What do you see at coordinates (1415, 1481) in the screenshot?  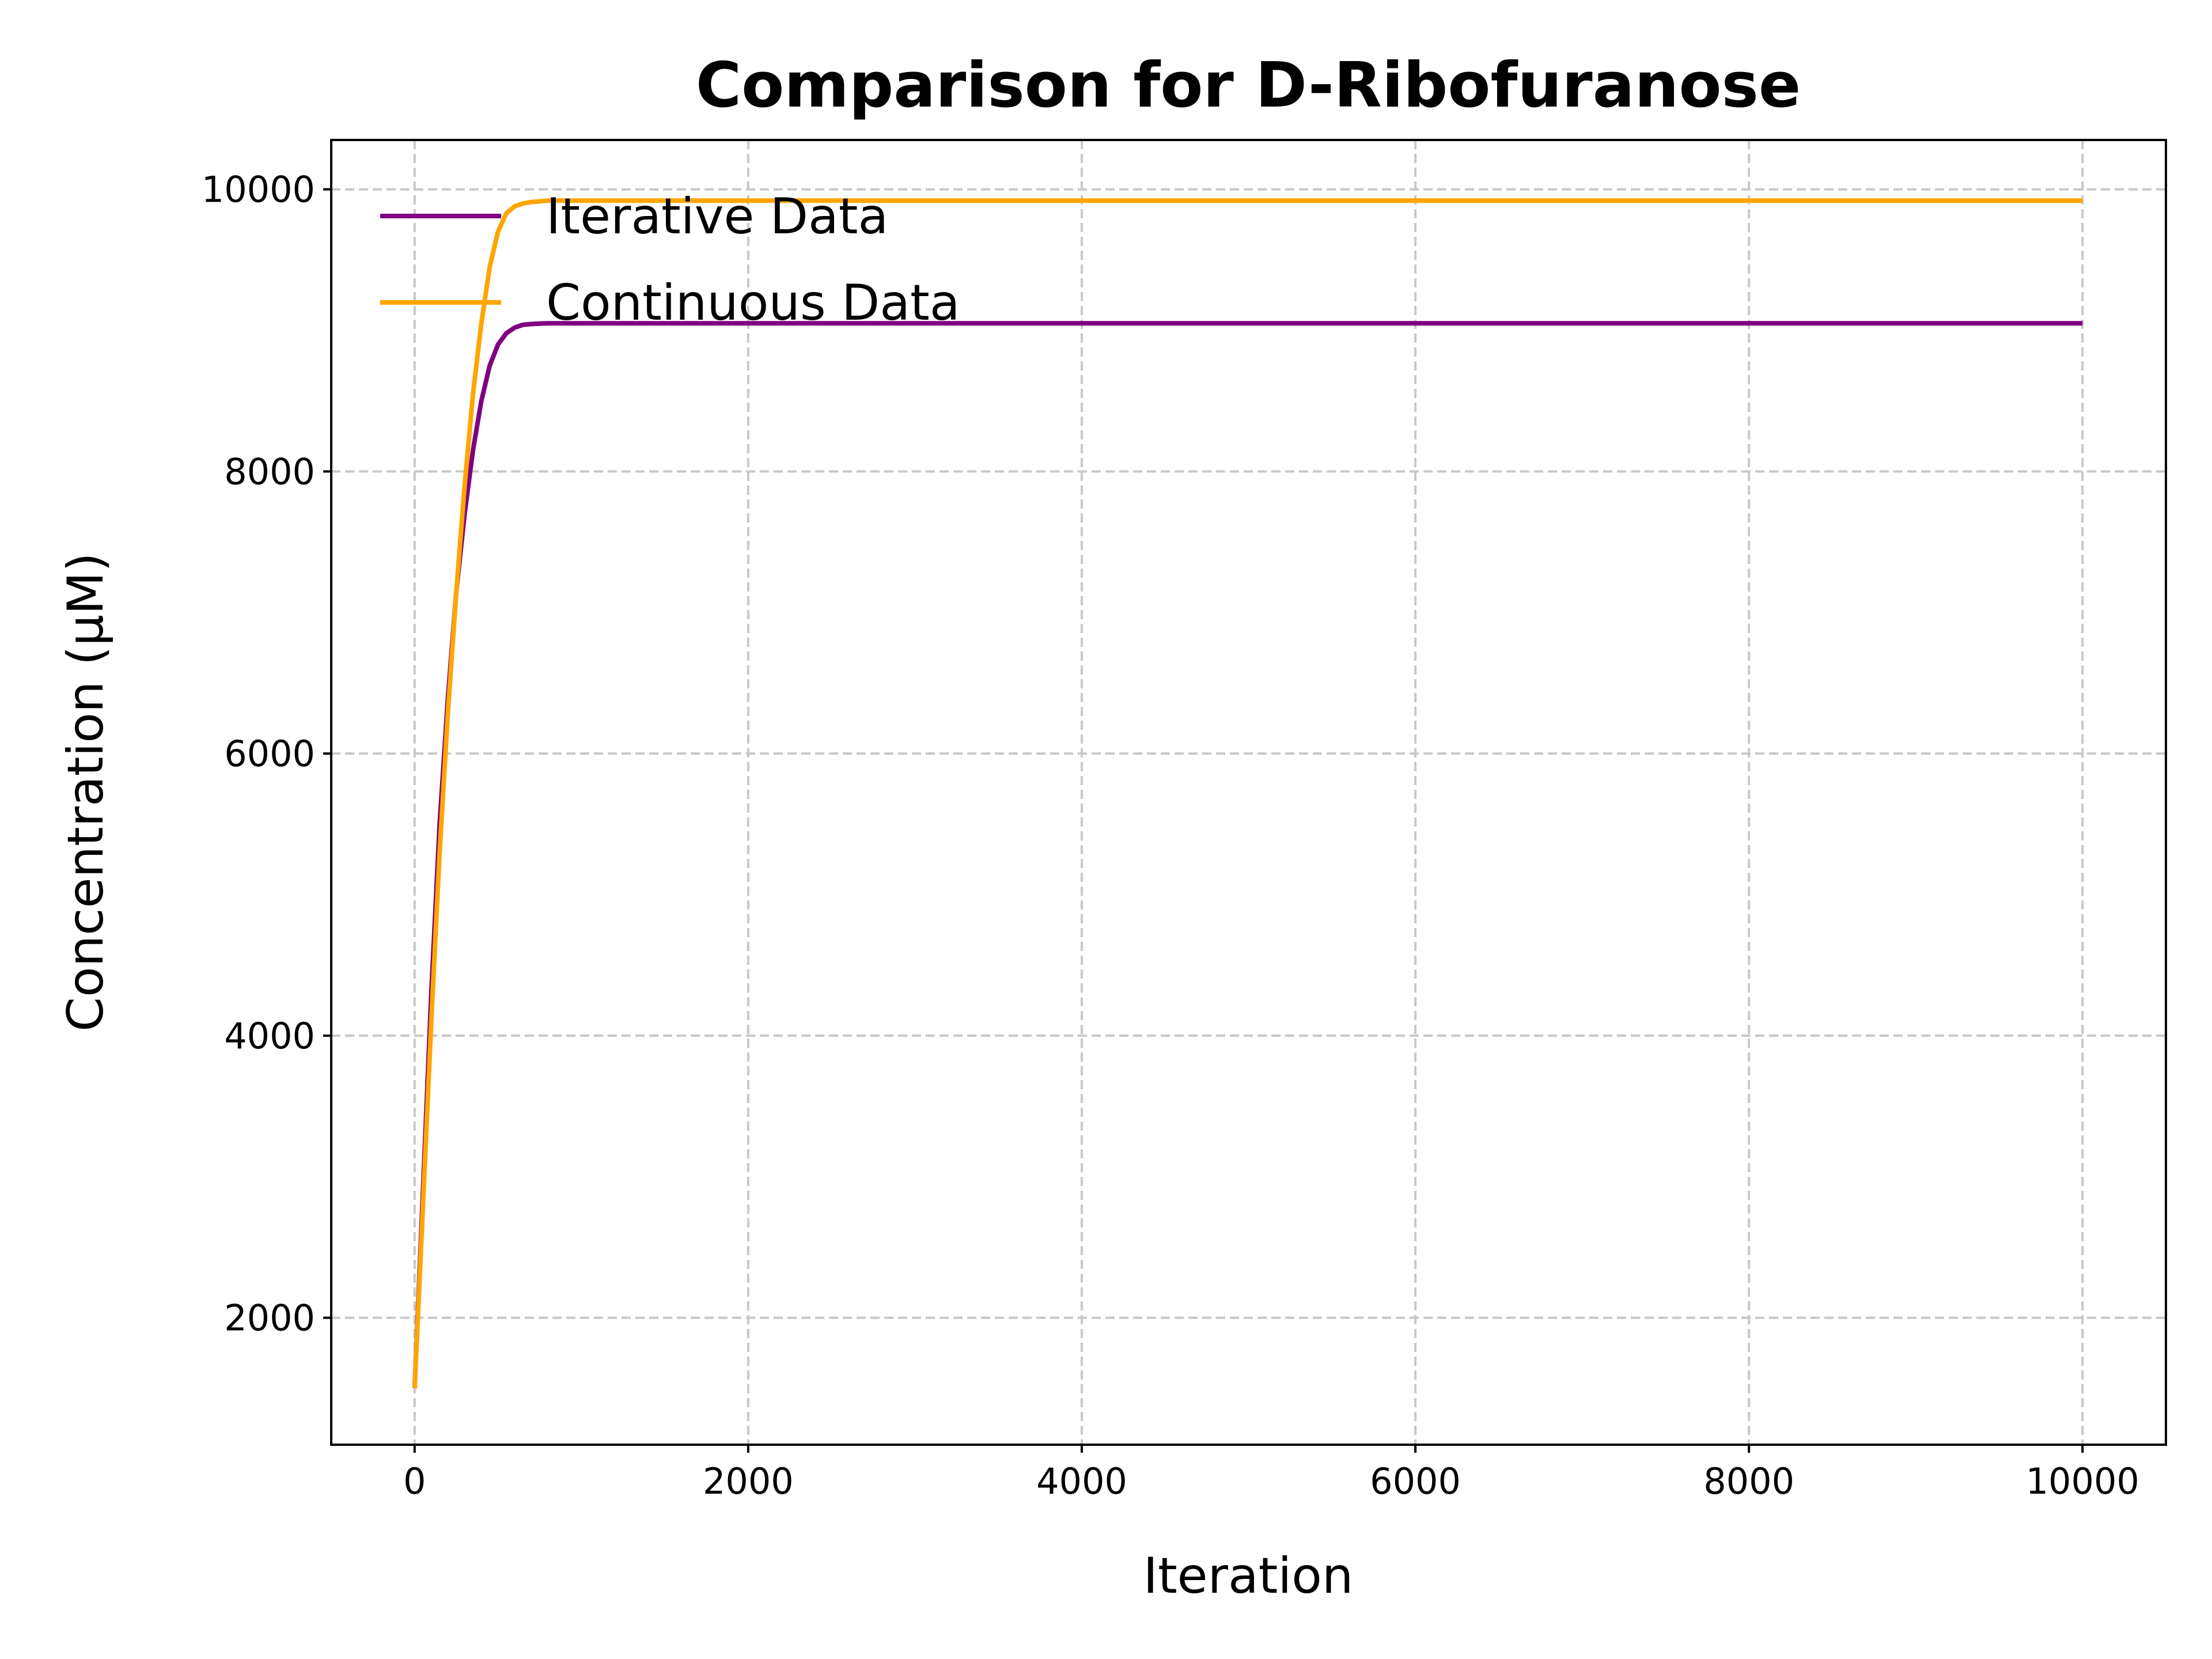 I see `x-tick-label: 6000` at bounding box center [1415, 1481].